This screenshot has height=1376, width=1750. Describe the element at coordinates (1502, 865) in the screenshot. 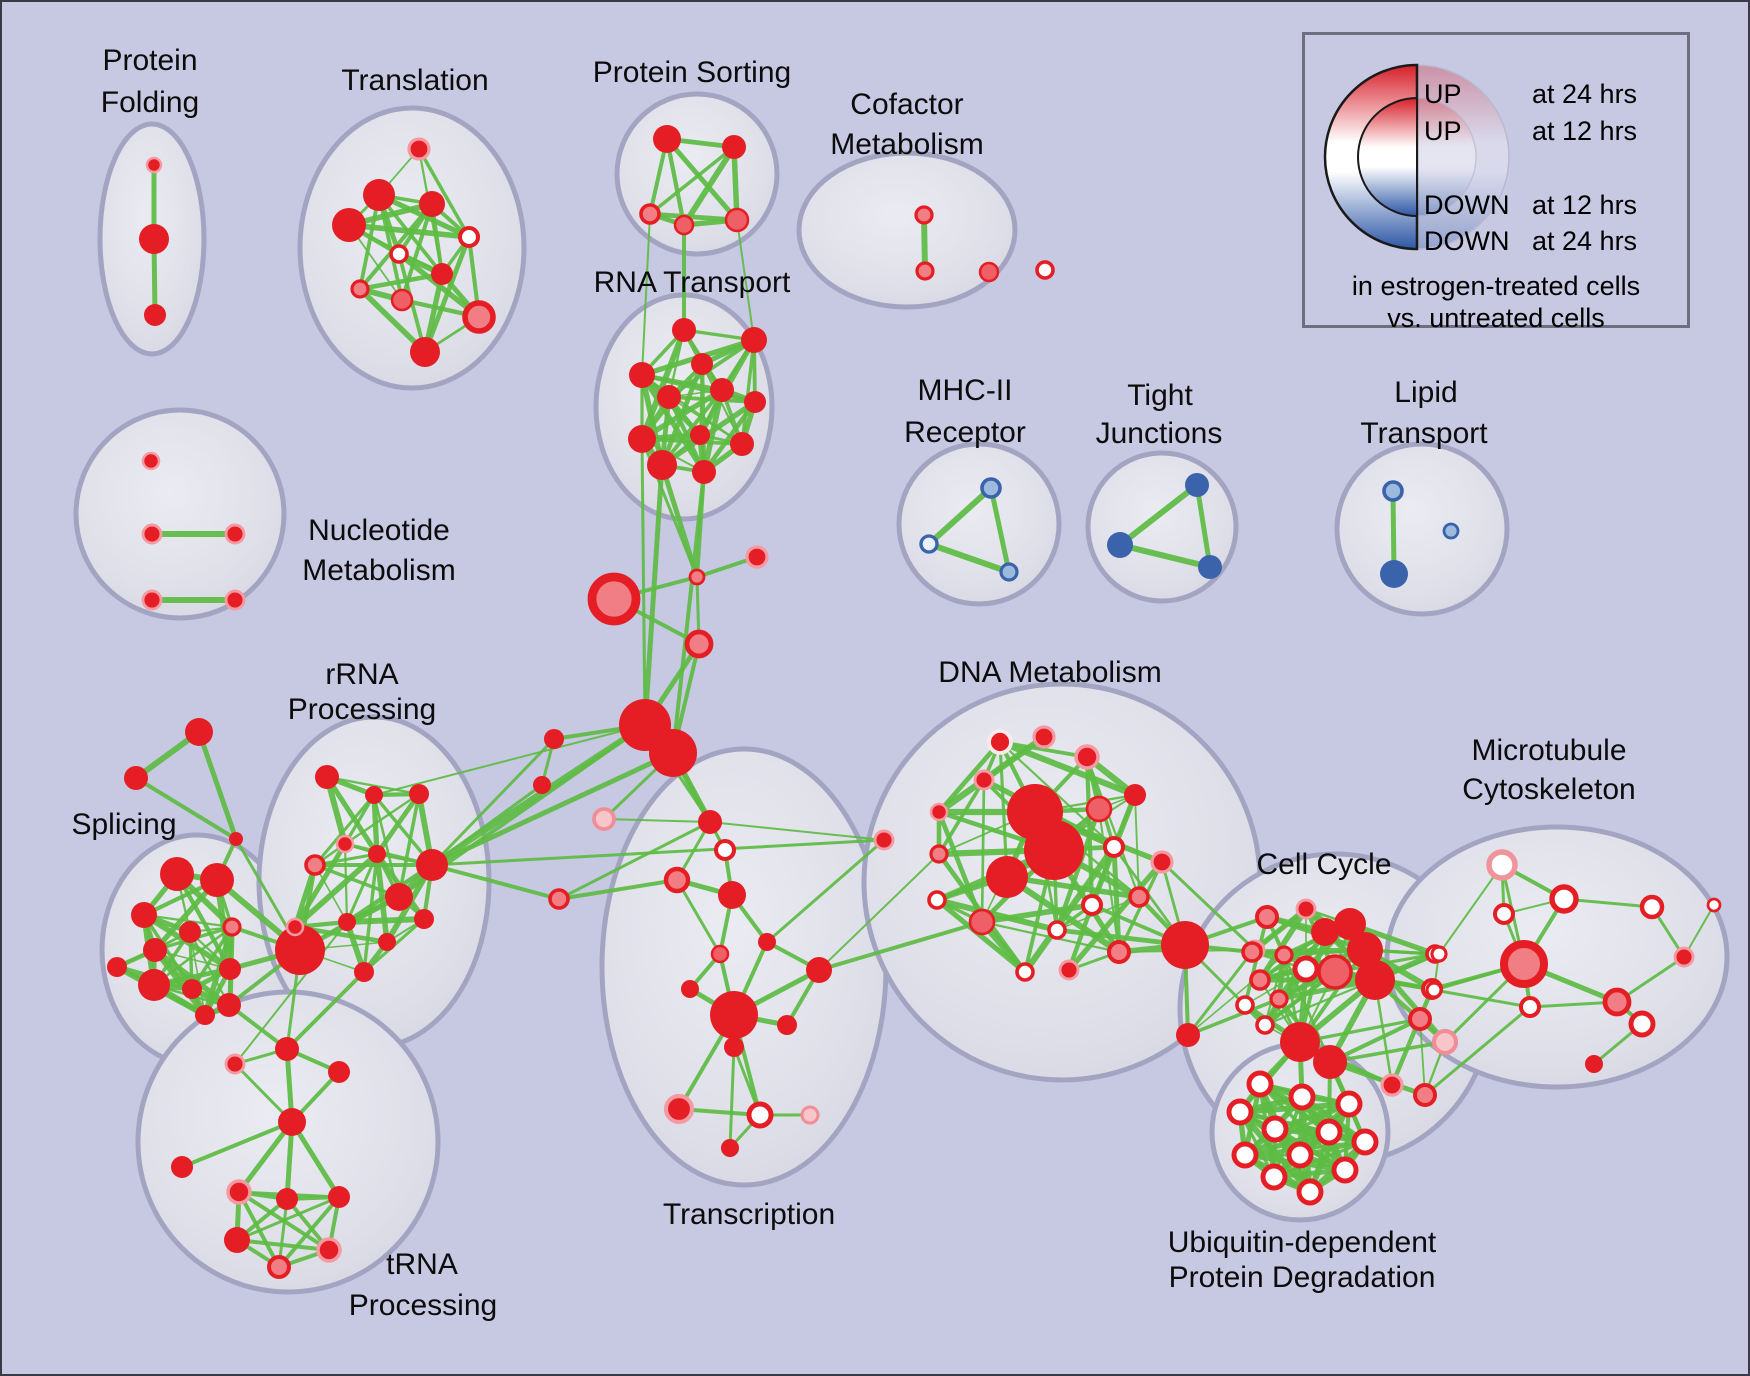

I see `node-wp` at that location.